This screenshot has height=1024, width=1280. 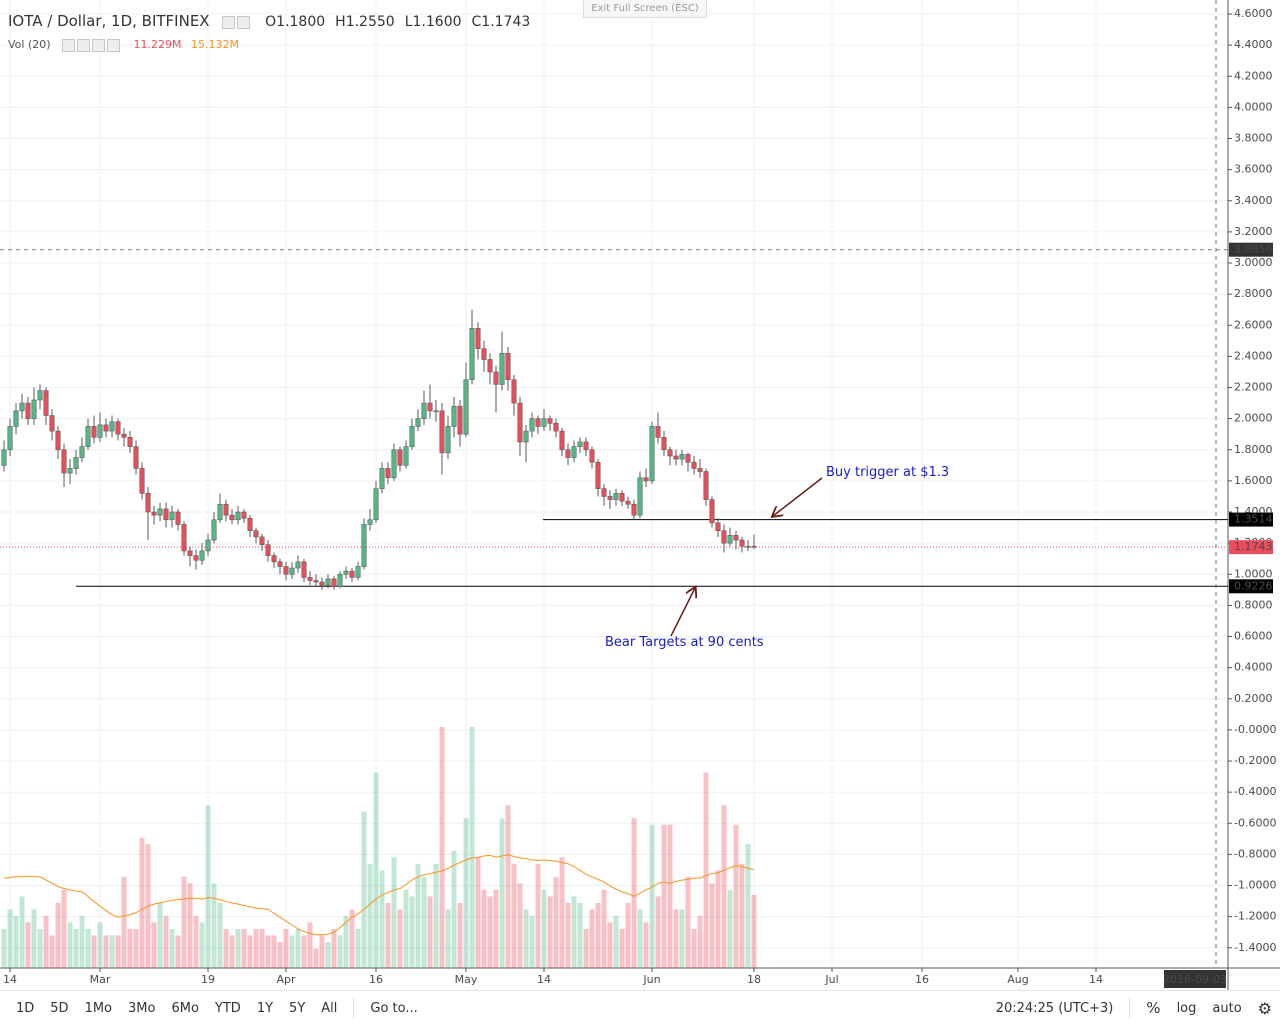 What do you see at coordinates (265, 1008) in the screenshot?
I see `range-button: 1Y` at bounding box center [265, 1008].